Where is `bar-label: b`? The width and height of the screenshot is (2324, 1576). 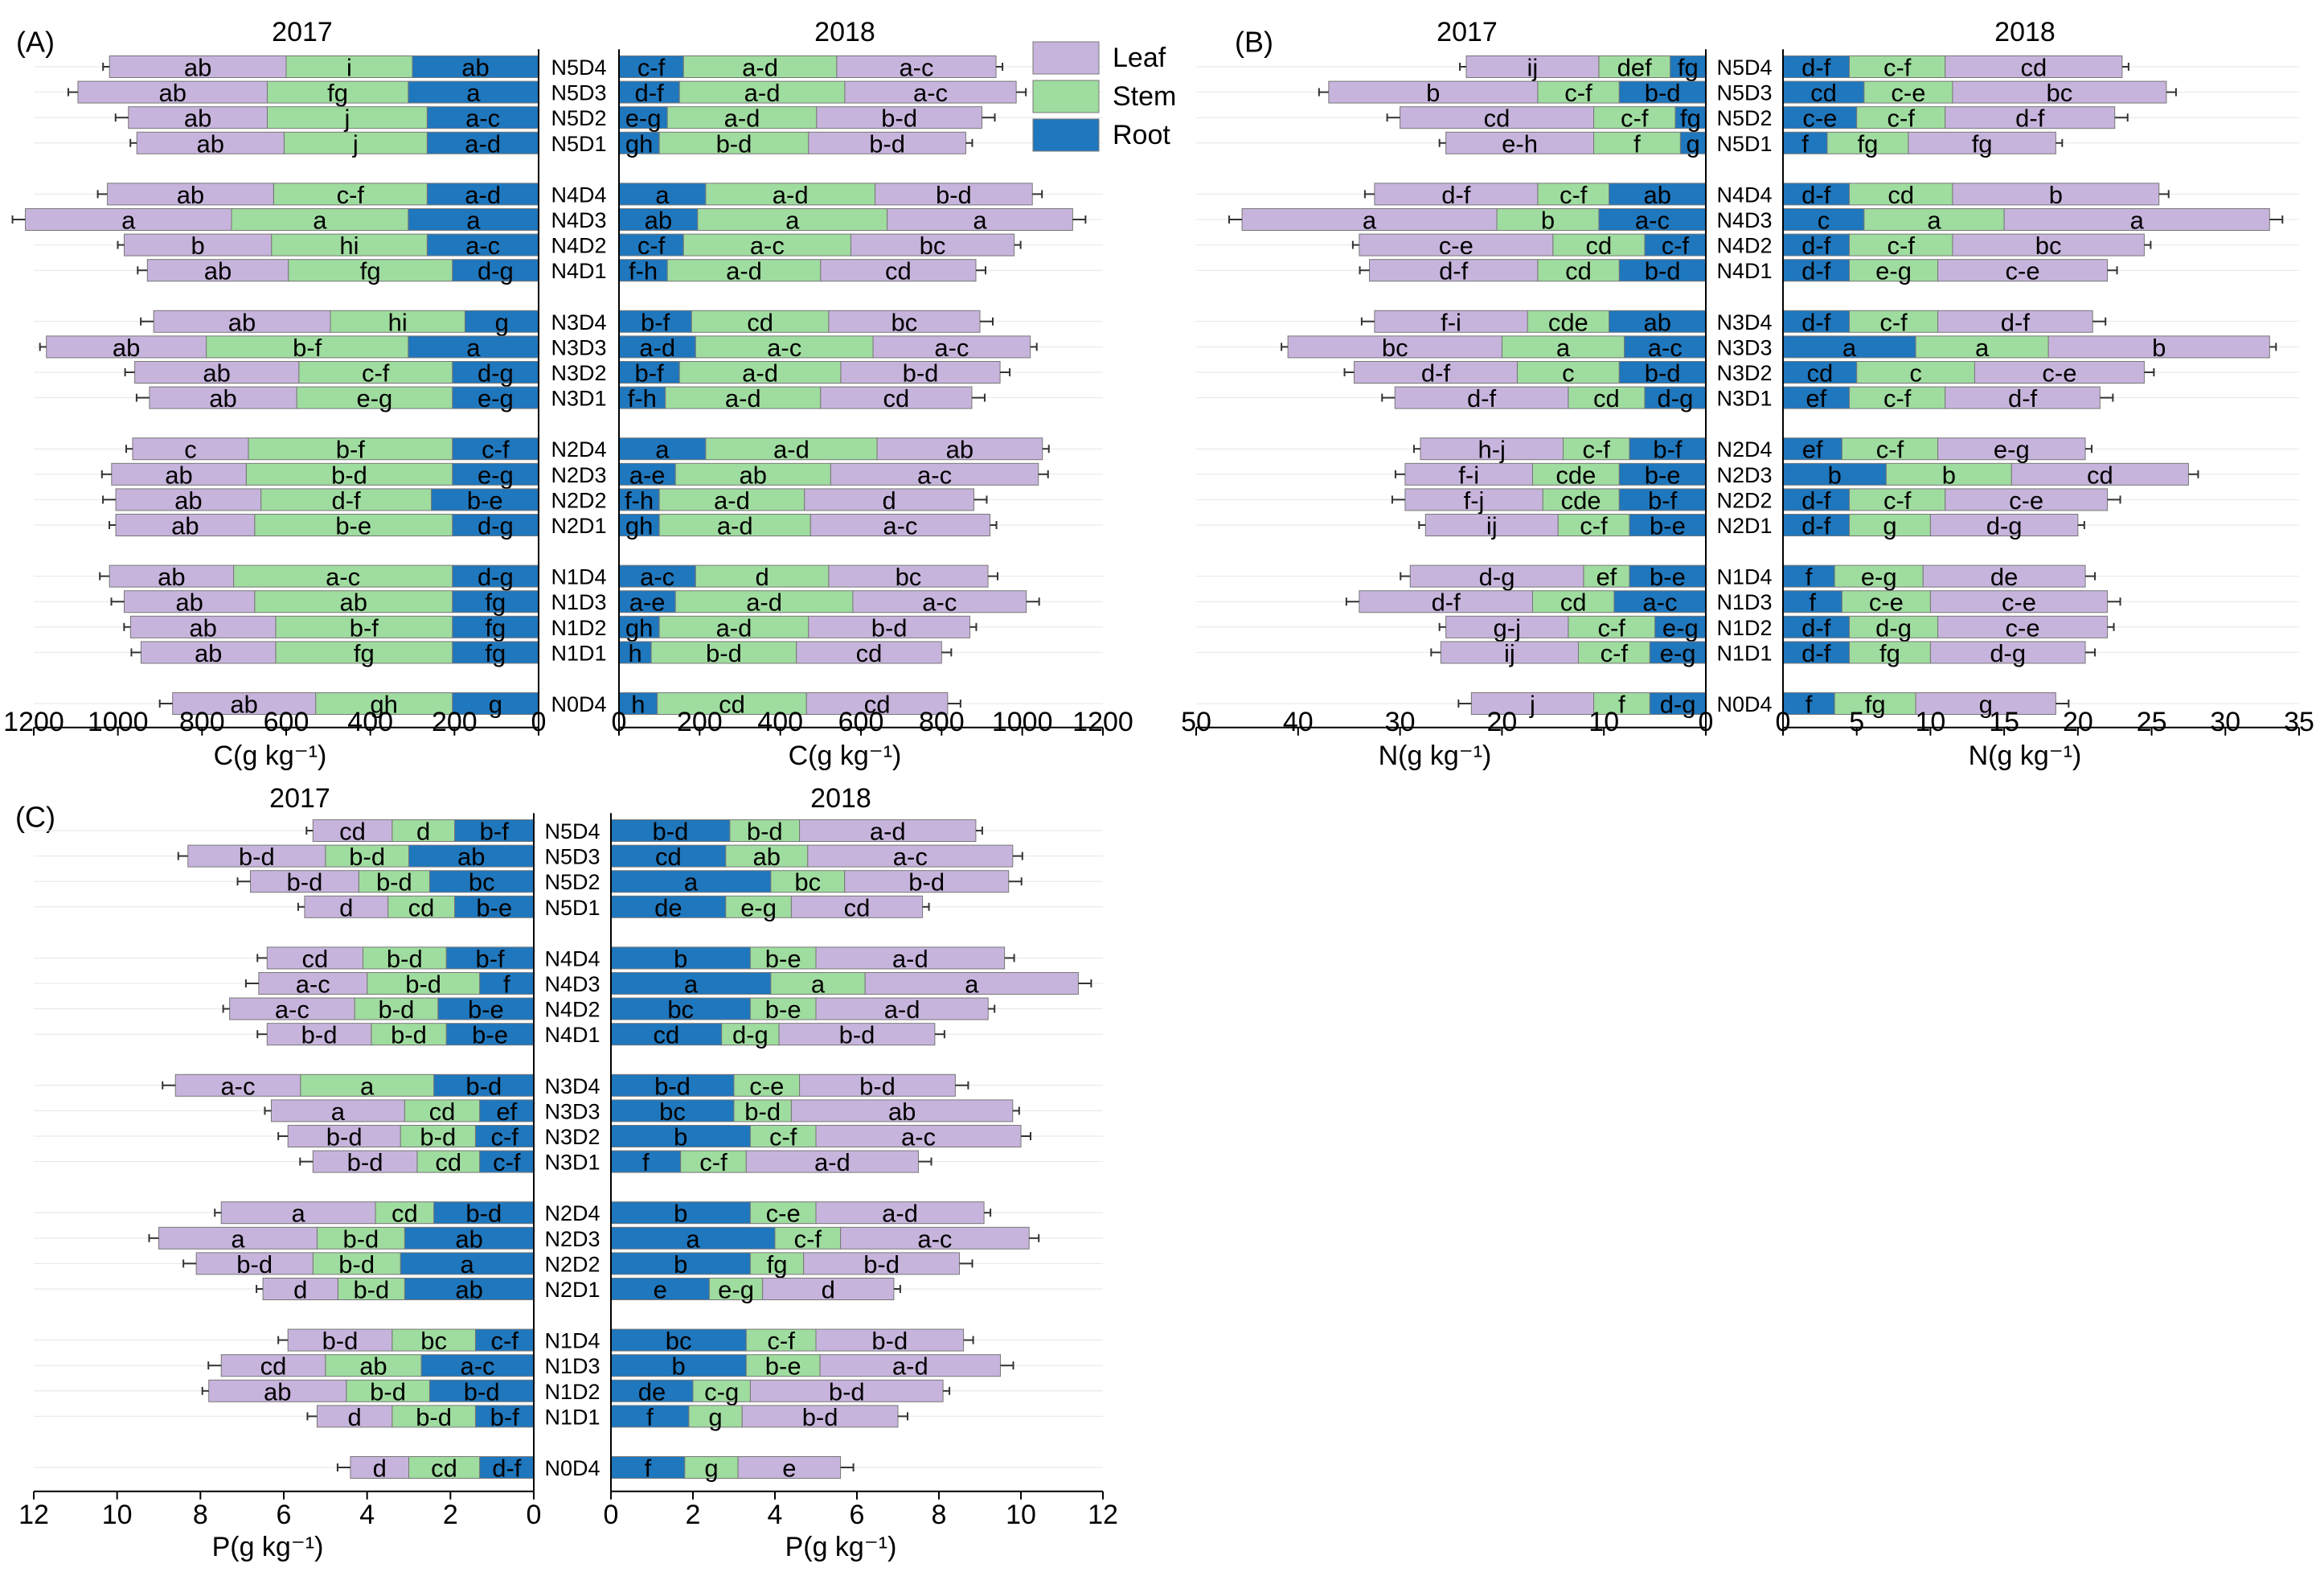 bar-label: b is located at coordinates (197, 246).